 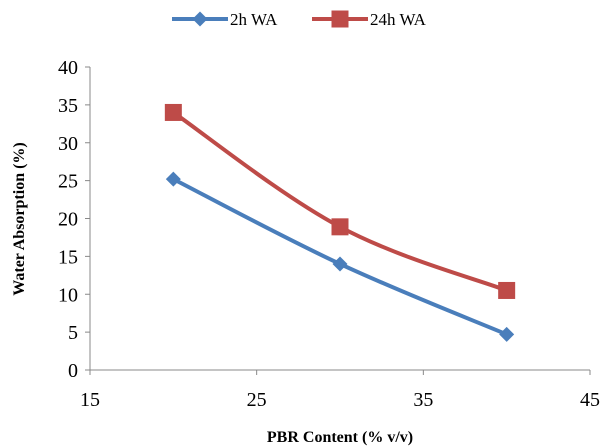 I want to click on y-tick-label: 5, so click(x=73, y=333).